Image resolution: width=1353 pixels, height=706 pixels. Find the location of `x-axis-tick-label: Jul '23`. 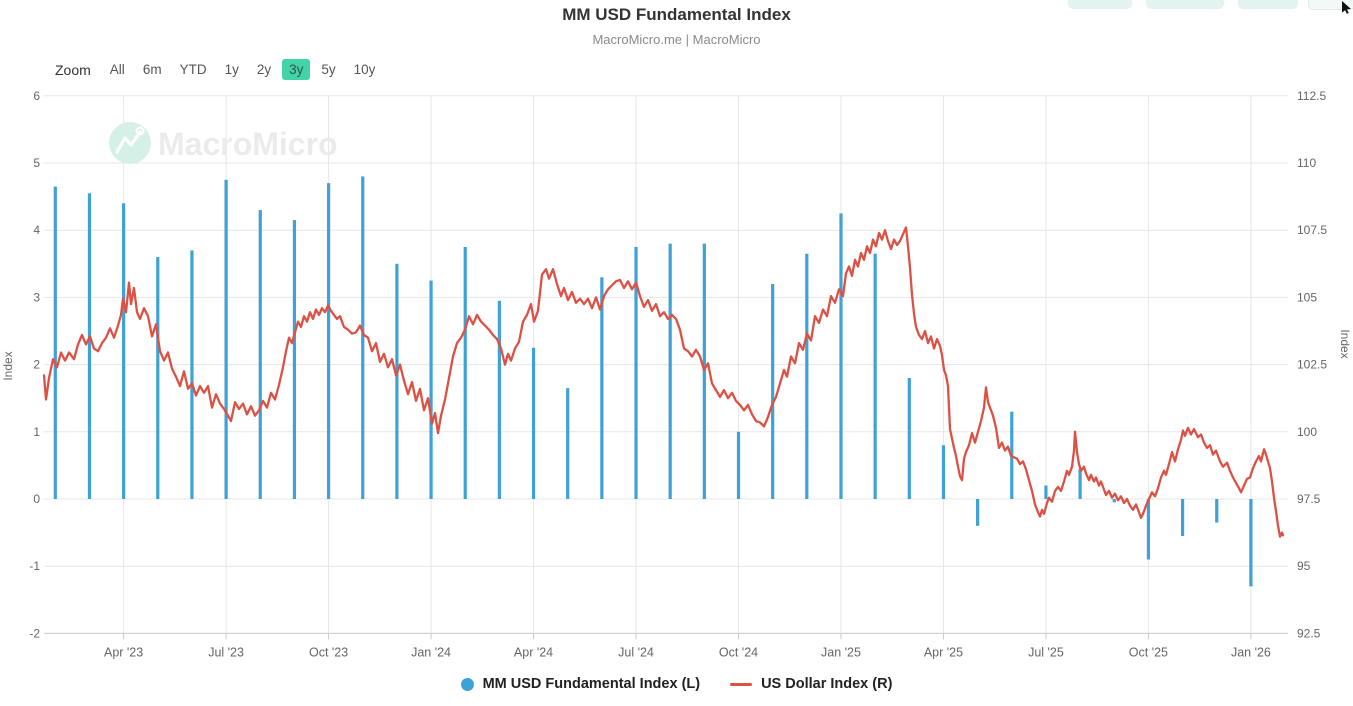

x-axis-tick-label: Jul '23 is located at coordinates (226, 652).